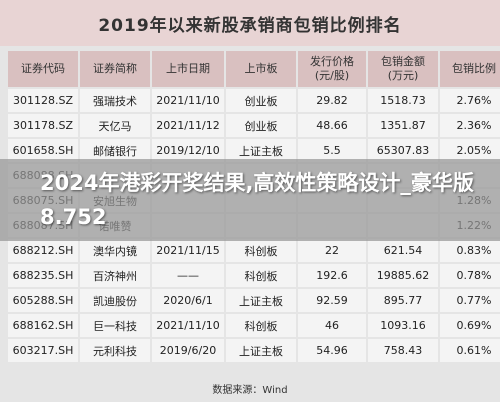 This screenshot has width=500, height=402. I want to click on table-row: 688235.SH 百济神州 —— 科创板 192.6 19885.62 0.78%, so click(254, 275).